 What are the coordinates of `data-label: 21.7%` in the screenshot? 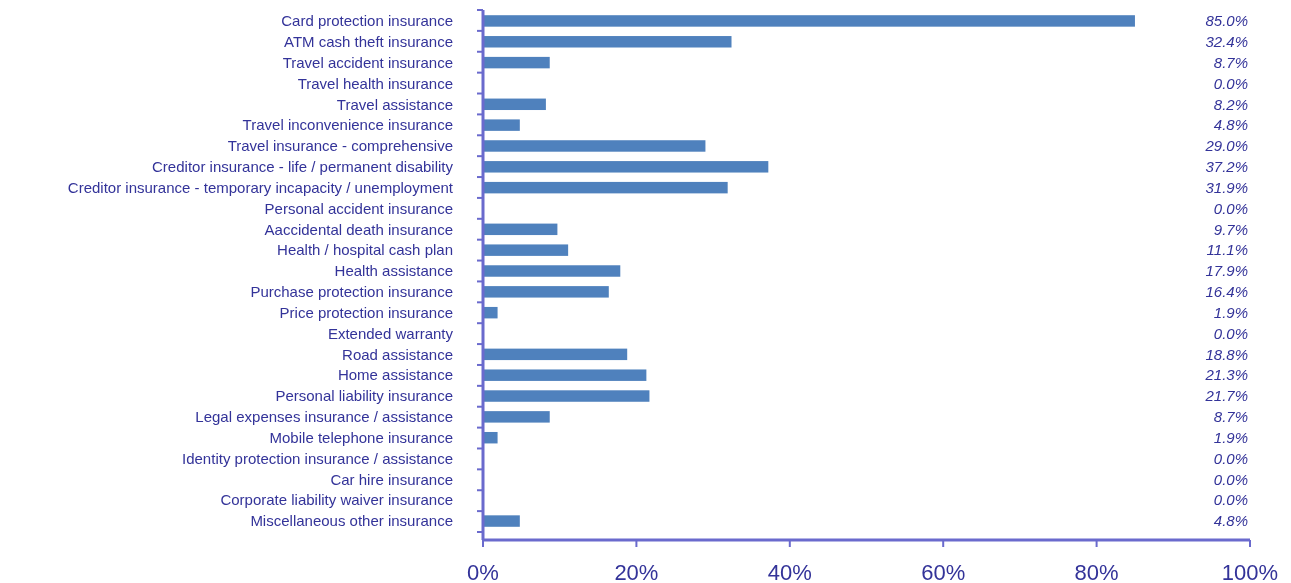 It's located at (1226, 396).